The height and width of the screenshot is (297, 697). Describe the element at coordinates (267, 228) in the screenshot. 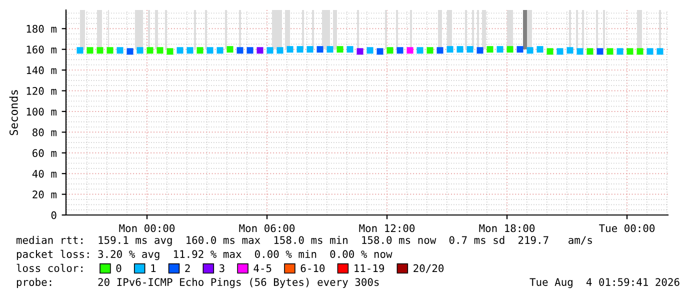

I see `x-tick-label: Mon 06:00` at that location.